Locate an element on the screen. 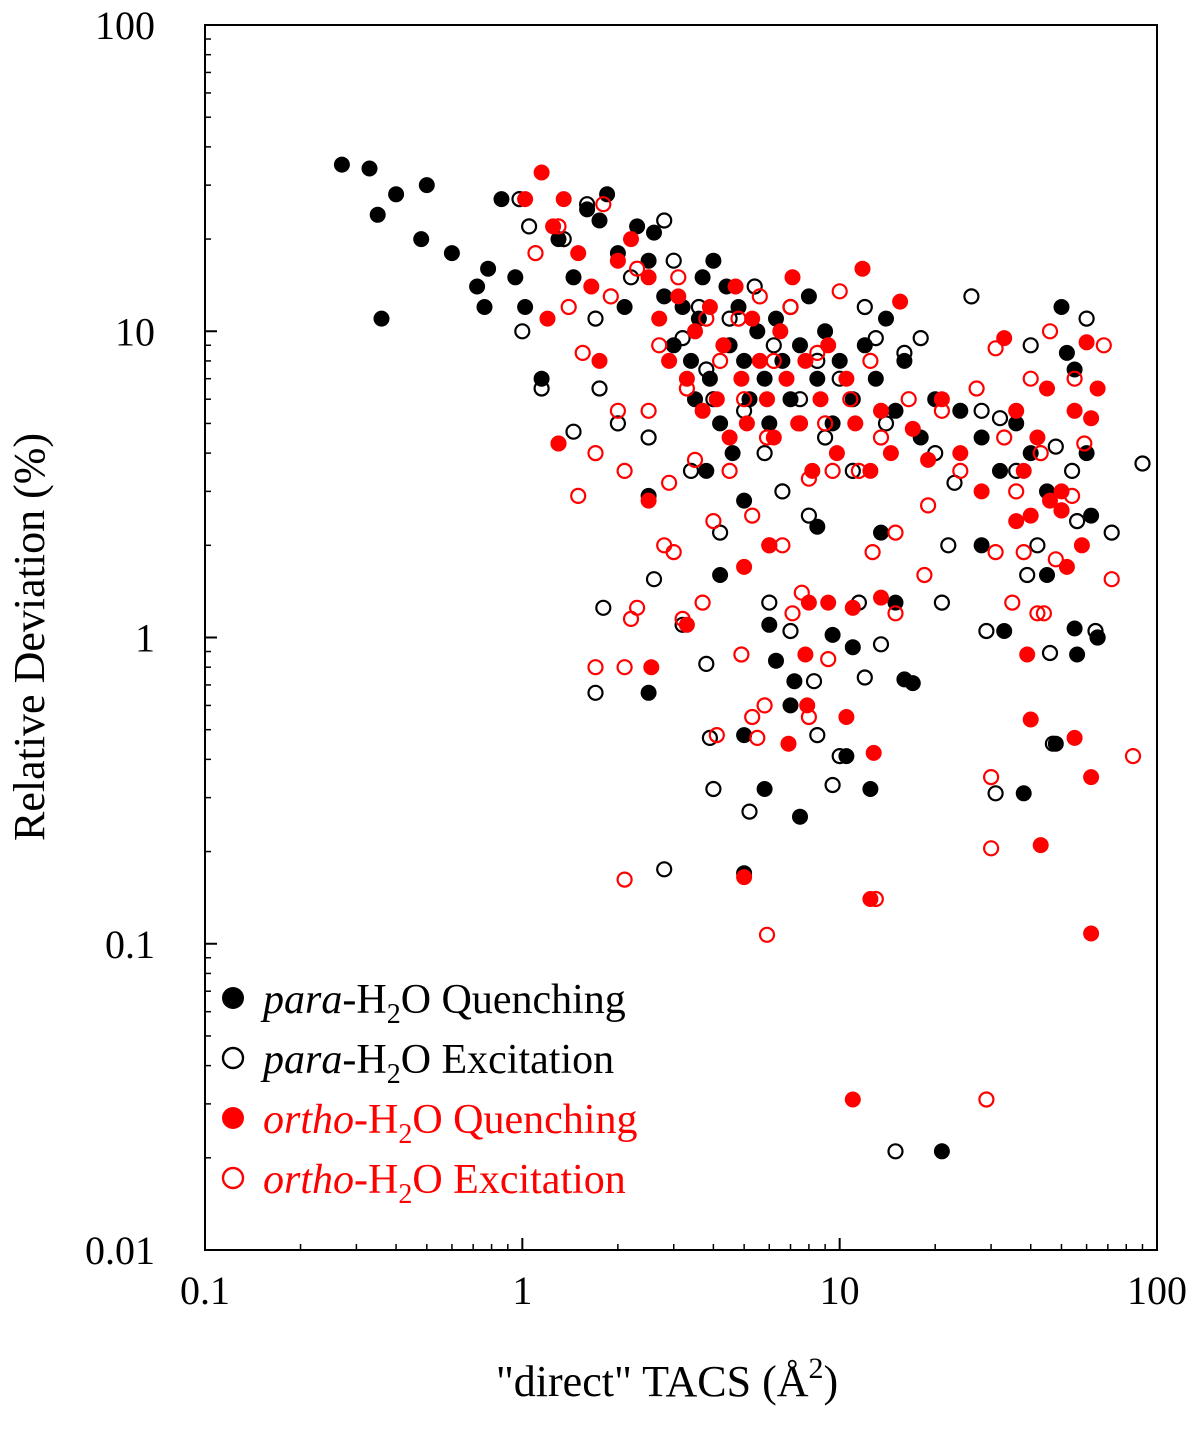  legend-label-ortho-quench: ortho-H2O Quenching is located at coordinates (450, 1123).